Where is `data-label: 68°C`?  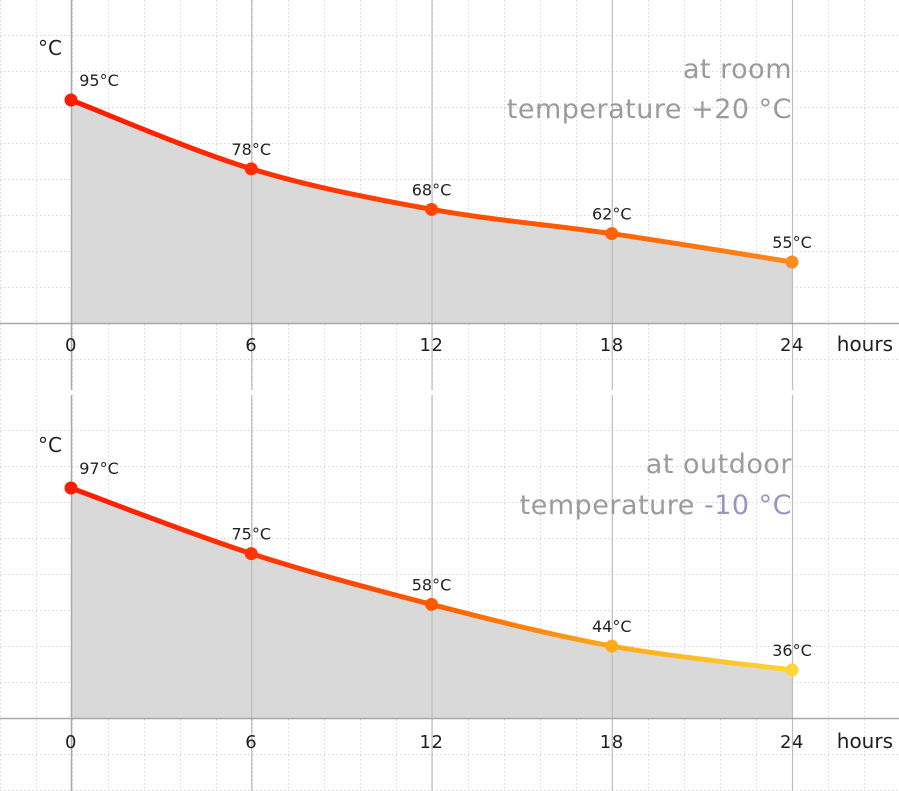 data-label: 68°C is located at coordinates (432, 189).